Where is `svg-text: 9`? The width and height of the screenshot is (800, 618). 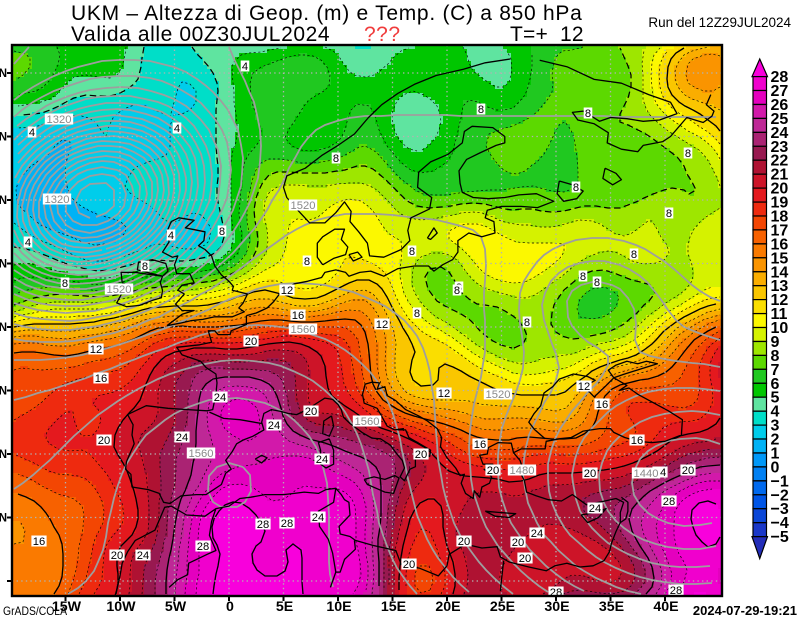
svg-text: 9 is located at coordinates (775, 342).